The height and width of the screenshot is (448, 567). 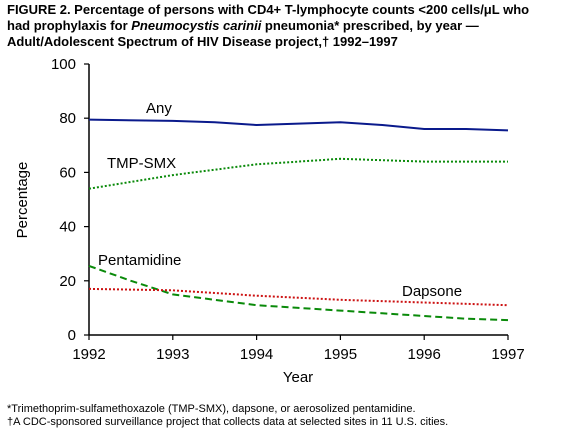 I want to click on y-tick-label: 60, so click(x=67, y=172).